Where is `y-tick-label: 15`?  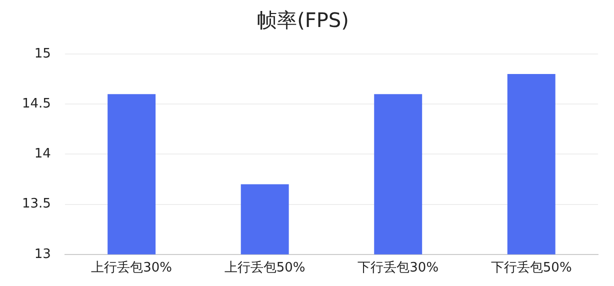 y-tick-label: 15 is located at coordinates (42, 54).